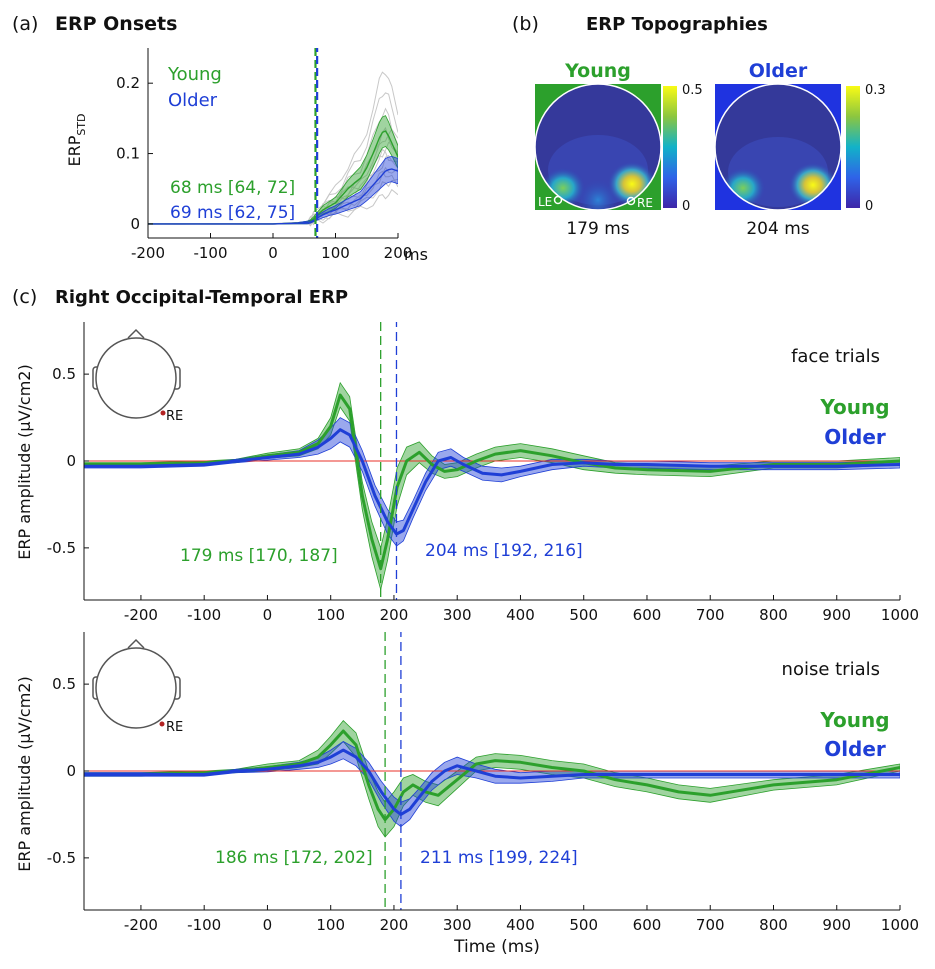 The height and width of the screenshot is (969, 935). What do you see at coordinates (597, 71) in the screenshot?
I see `topomap-young-title: Young` at bounding box center [597, 71].